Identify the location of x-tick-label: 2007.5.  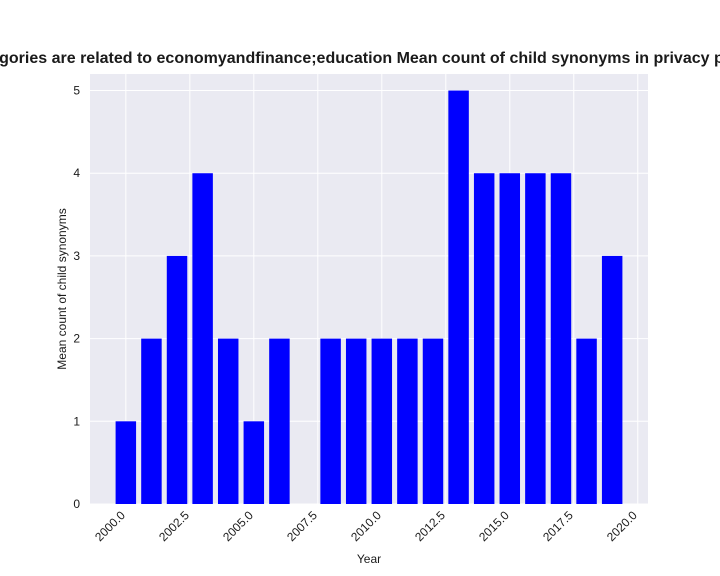
(302, 526).